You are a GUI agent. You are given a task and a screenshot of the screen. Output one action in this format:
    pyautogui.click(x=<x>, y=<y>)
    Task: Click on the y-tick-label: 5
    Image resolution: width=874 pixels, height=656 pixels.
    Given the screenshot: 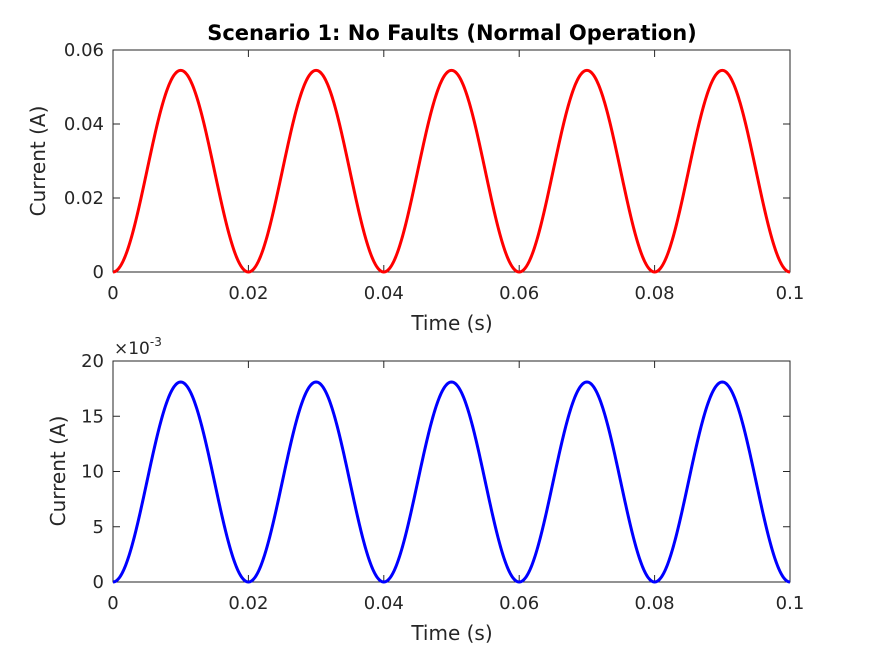 What is the action you would take?
    pyautogui.click(x=98, y=527)
    